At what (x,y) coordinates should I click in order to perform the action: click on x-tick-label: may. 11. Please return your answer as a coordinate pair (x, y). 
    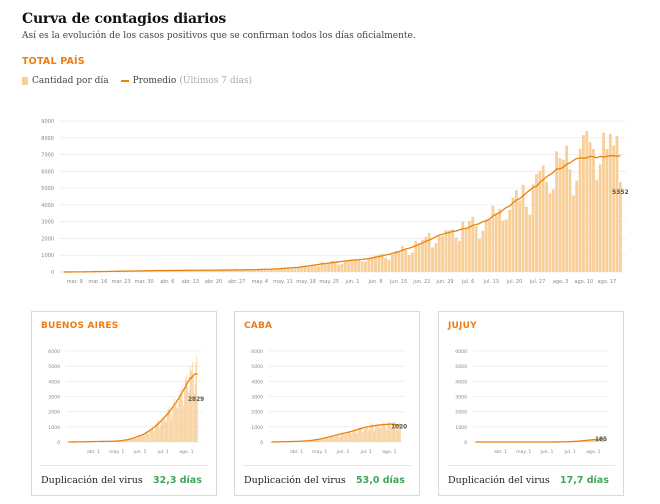
    Looking at the image, I should click on (283, 282).